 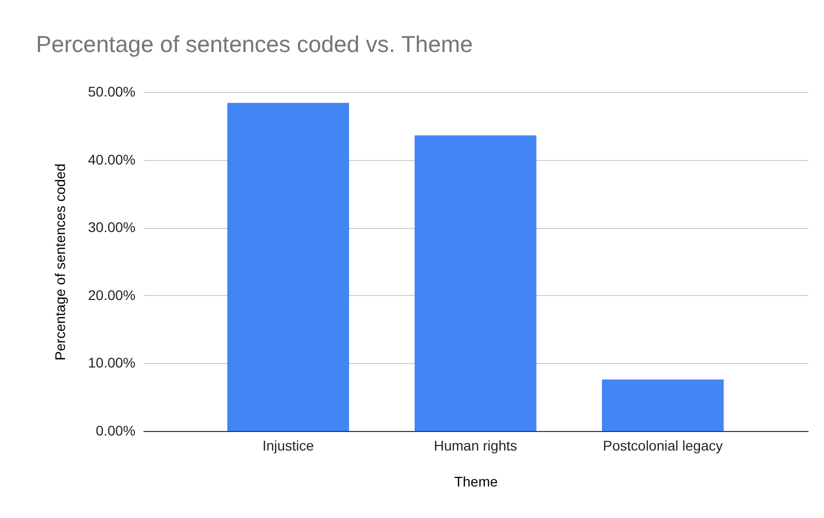 I want to click on y-axis-title: Percentage of sentences coded, so click(x=60, y=262).